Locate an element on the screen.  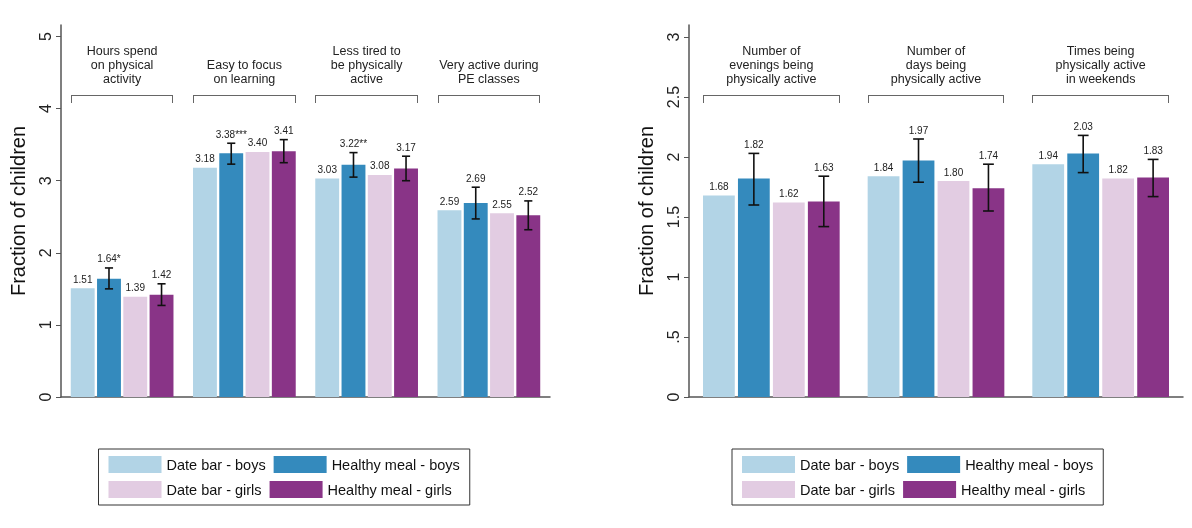
data-label: 1.62 is located at coordinates (789, 194).